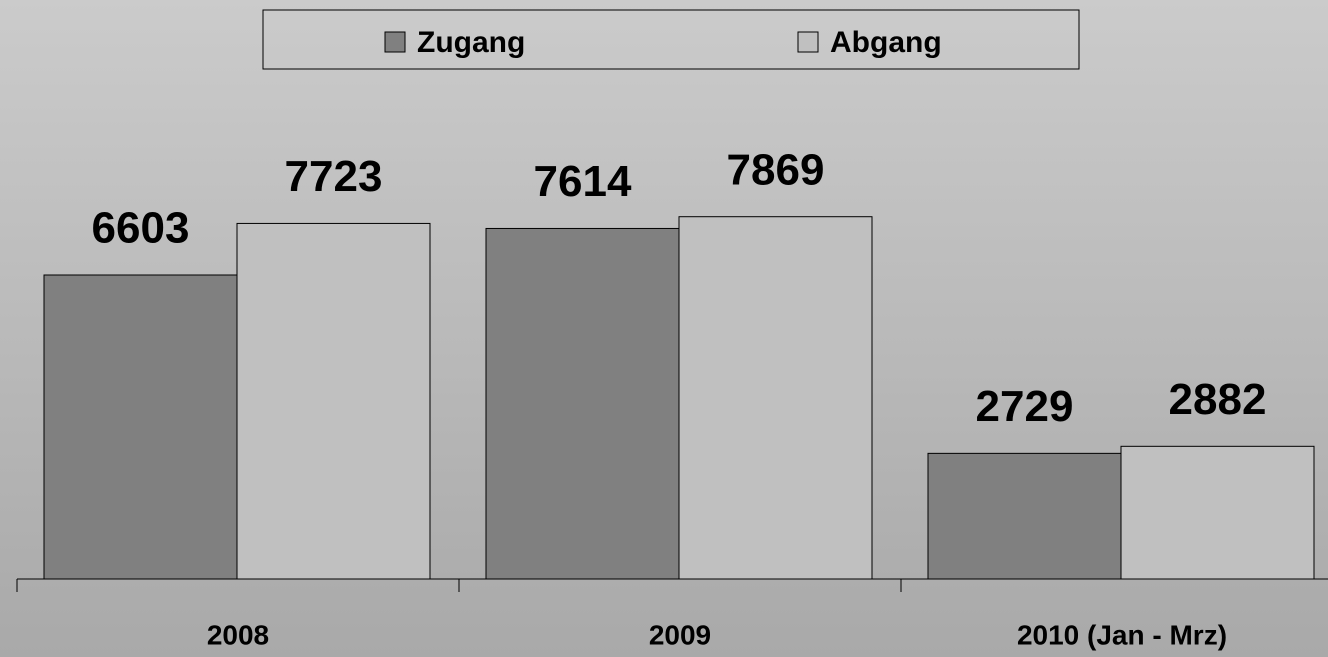 The image size is (1328, 657). I want to click on x-tick-label: 2008, so click(238, 634).